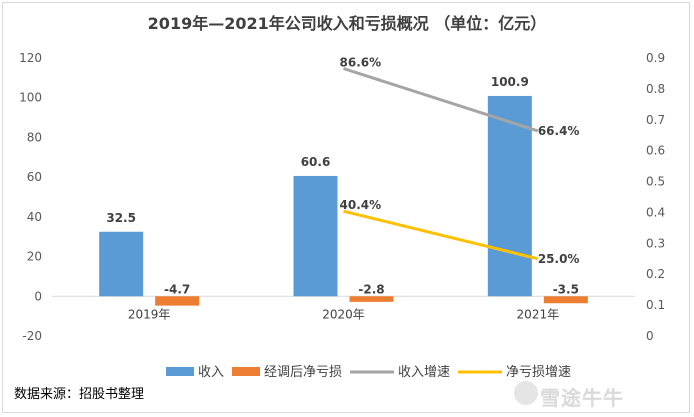 This screenshot has width=694, height=417. What do you see at coordinates (211, 372) in the screenshot?
I see `legend-label: 收入` at bounding box center [211, 372].